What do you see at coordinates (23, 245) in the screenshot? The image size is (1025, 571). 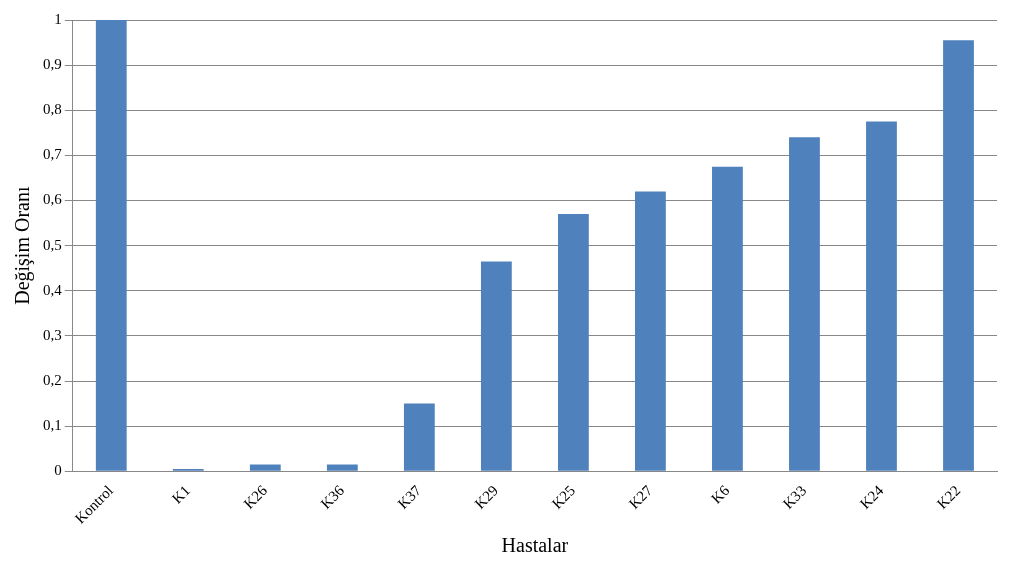 I see `y-axis-title: Değişim Oranı` at bounding box center [23, 245].